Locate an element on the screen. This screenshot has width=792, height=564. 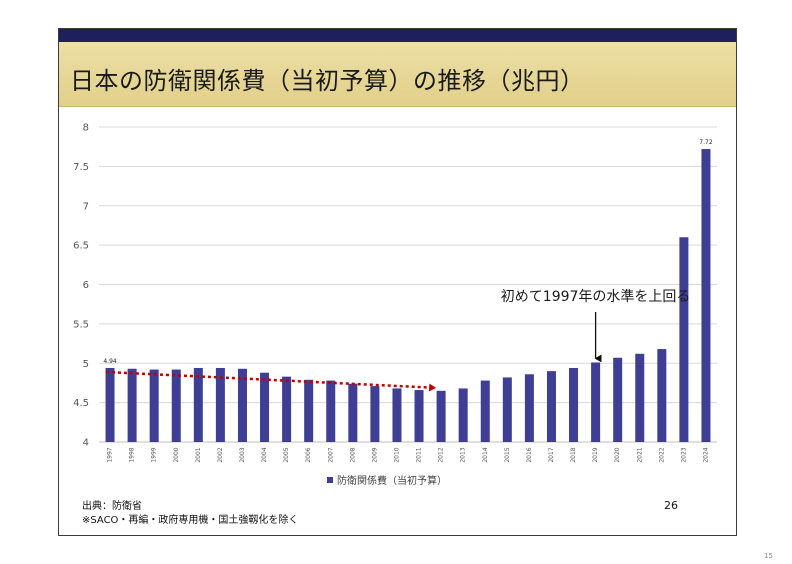
x-tick-label: 2000 is located at coordinates (176, 454).